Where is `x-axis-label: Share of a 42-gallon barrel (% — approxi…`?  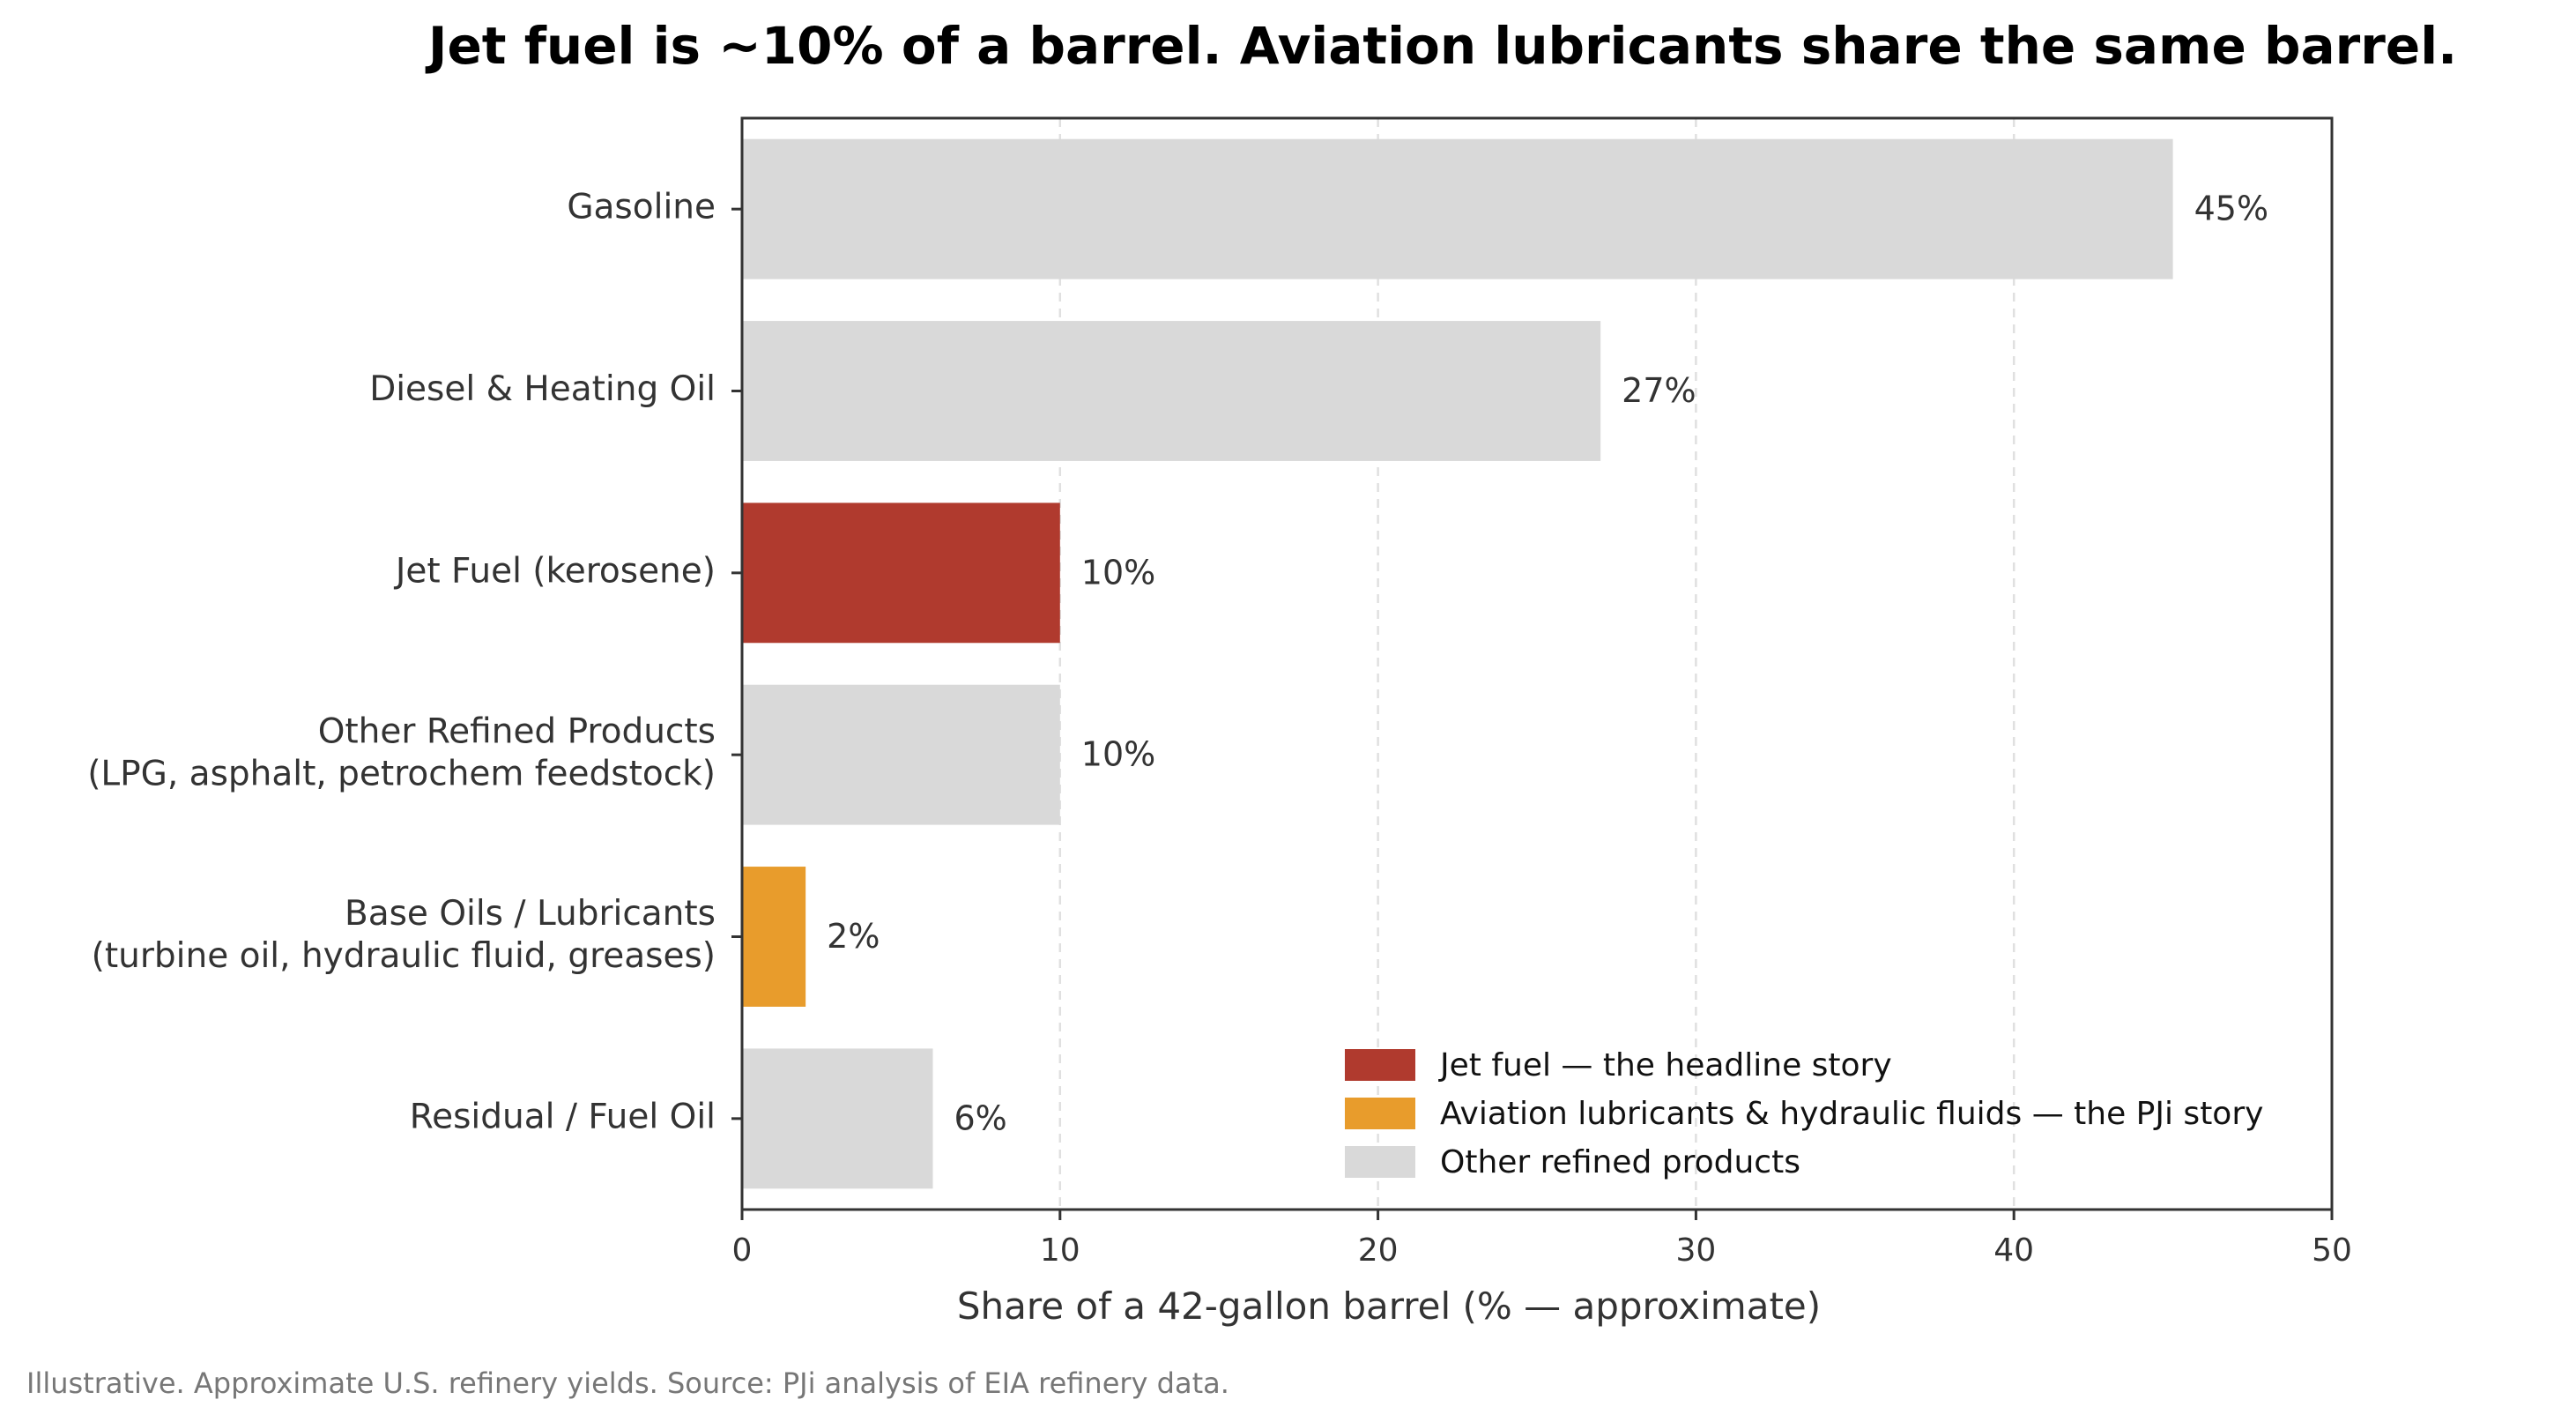
x-axis-label: Share of a 42-gallon barrel (% — approxi… is located at coordinates (1389, 1306).